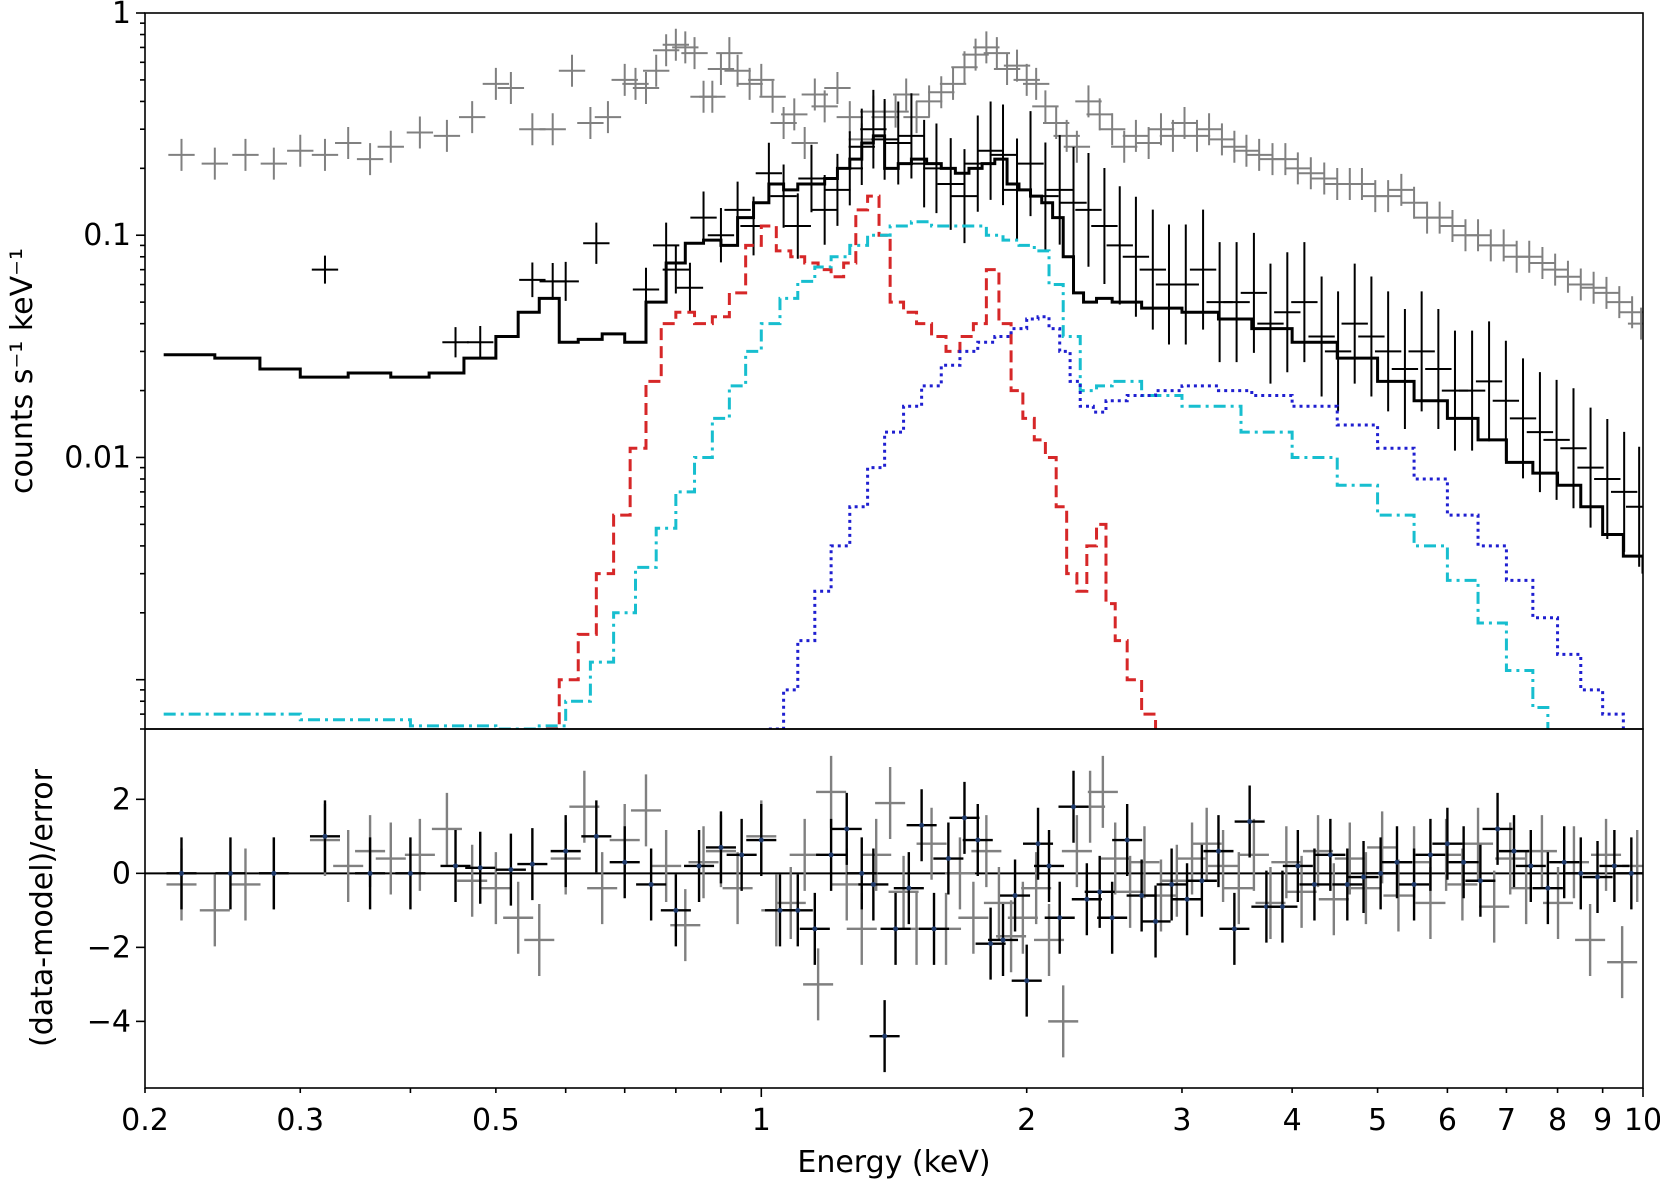  I want to click on x-tick-label: 0.5, so click(496, 1120).